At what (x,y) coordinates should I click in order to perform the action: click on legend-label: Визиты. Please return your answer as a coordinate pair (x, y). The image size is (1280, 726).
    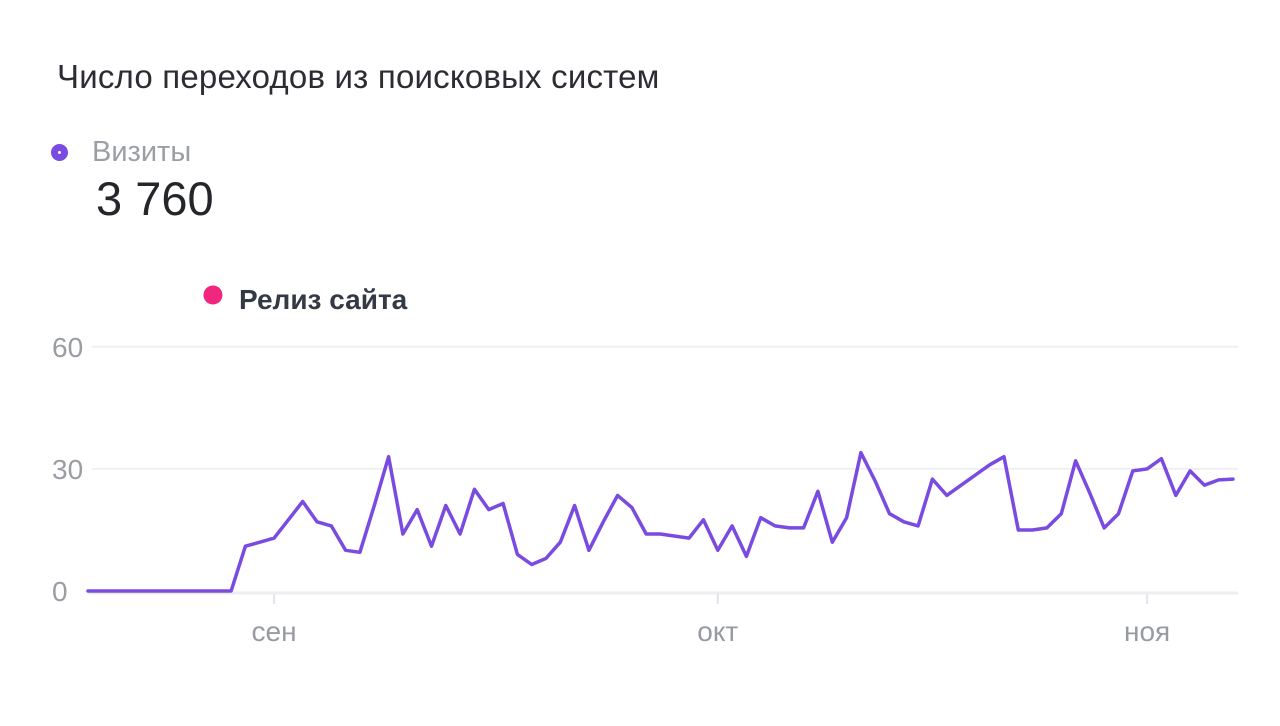
    Looking at the image, I should click on (142, 152).